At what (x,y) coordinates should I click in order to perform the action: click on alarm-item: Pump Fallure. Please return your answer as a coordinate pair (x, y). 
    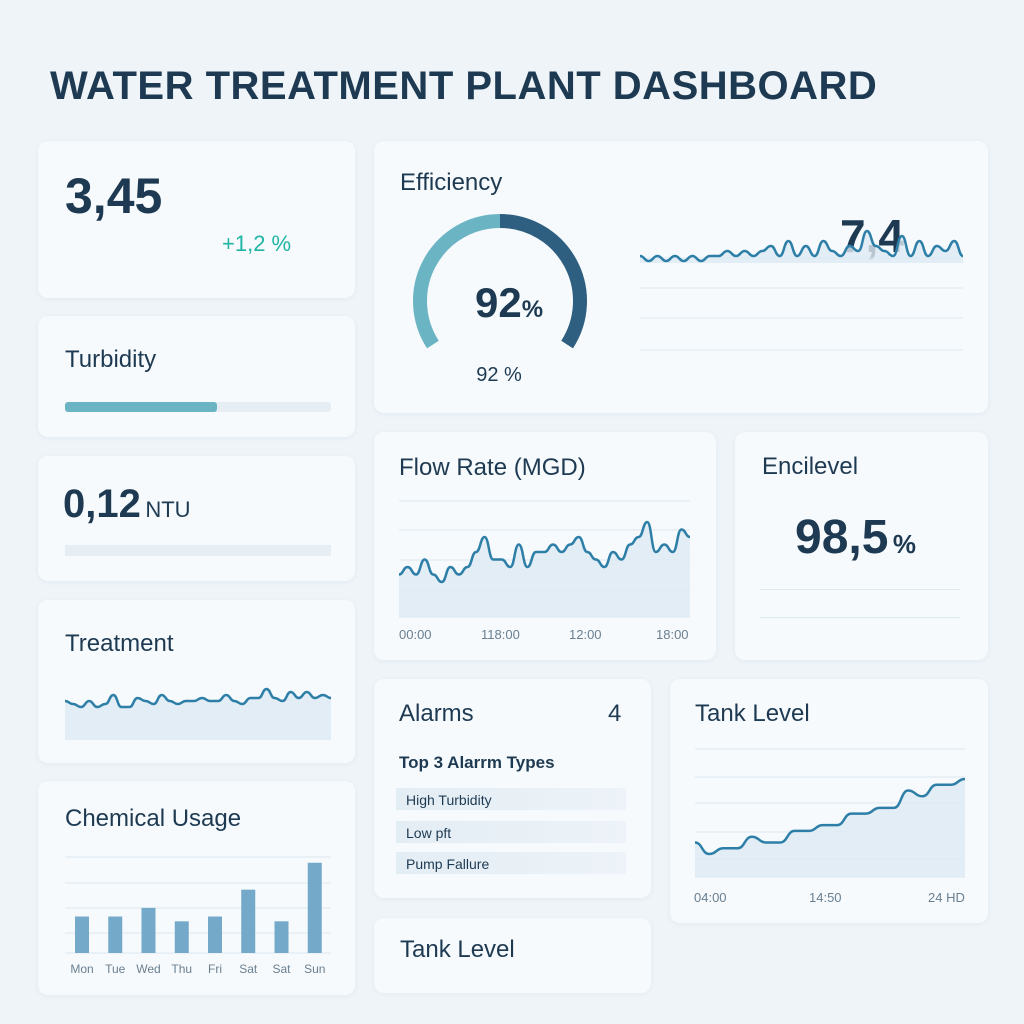
    Looking at the image, I should click on (511, 863).